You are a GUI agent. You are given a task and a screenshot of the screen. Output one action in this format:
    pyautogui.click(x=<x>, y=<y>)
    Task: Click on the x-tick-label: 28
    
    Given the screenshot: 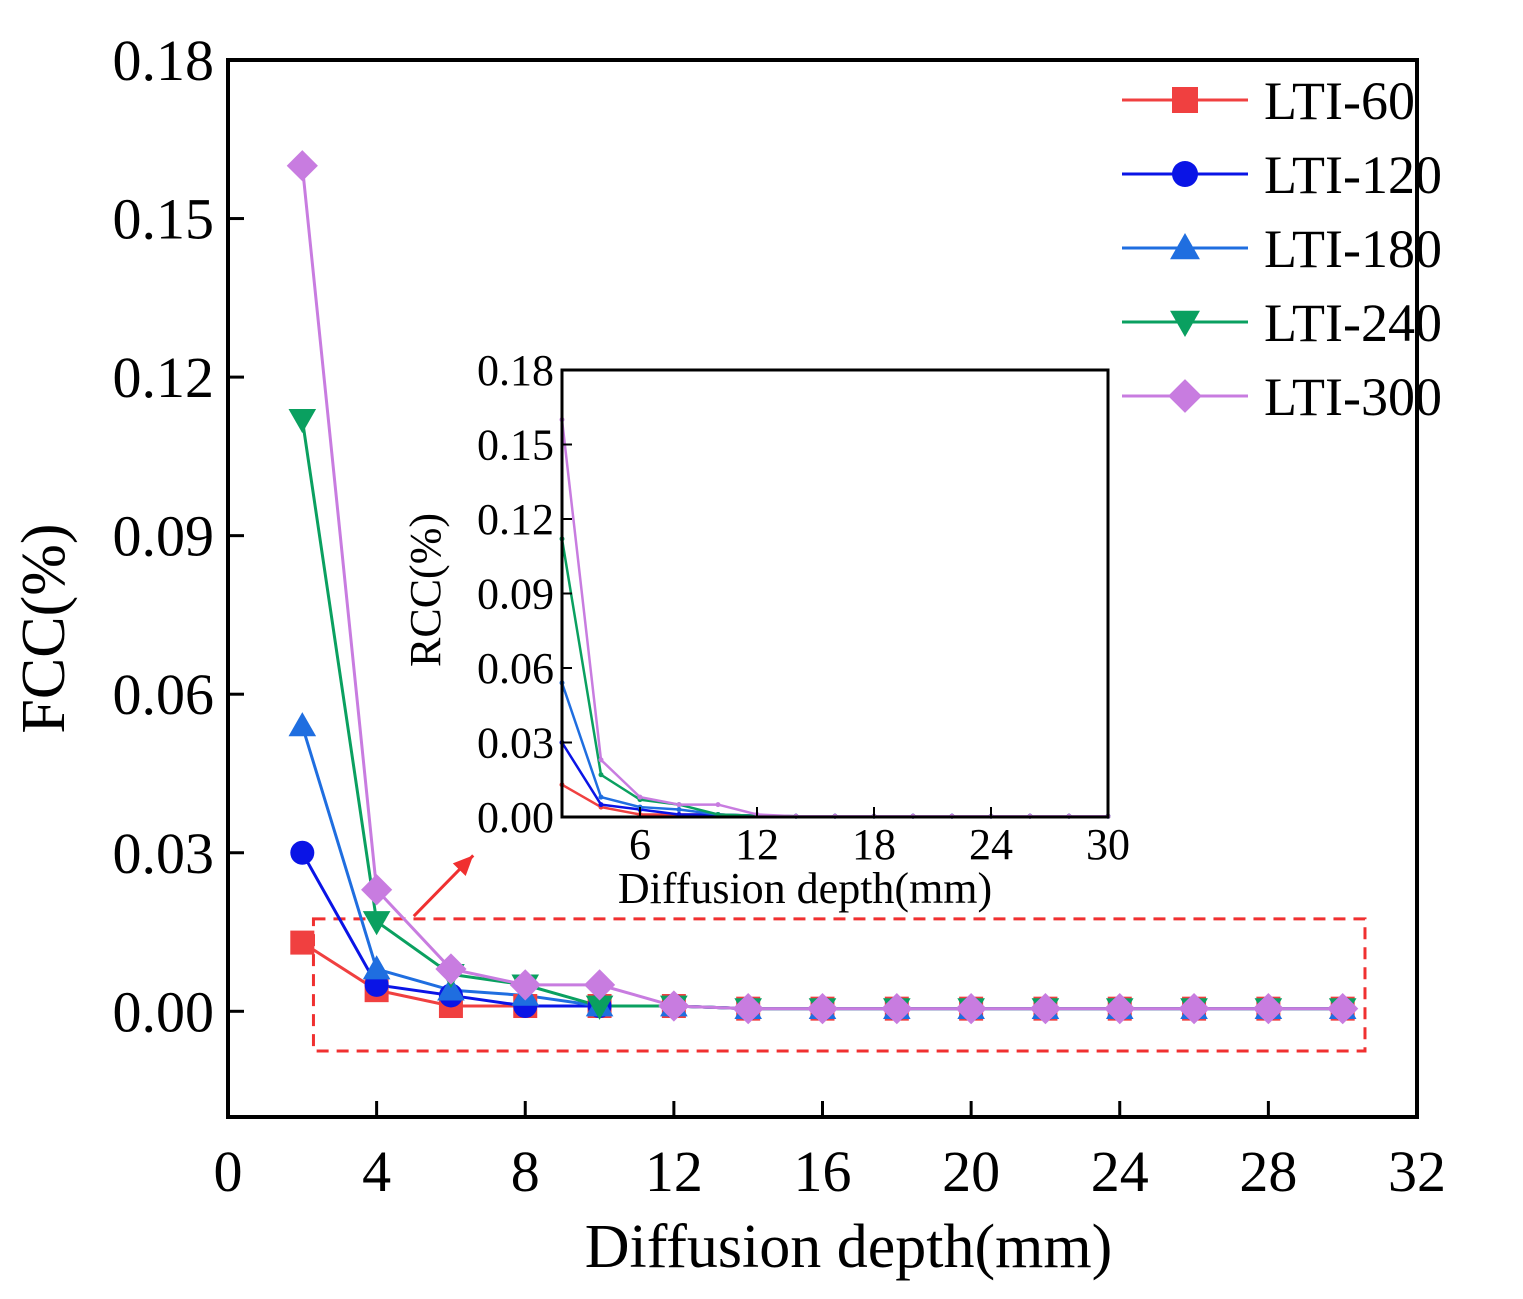 What is the action you would take?
    pyautogui.click(x=1268, y=1171)
    